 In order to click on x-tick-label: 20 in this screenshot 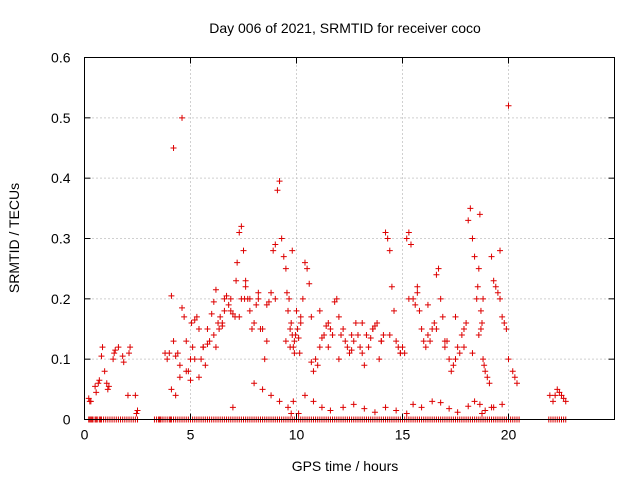, I will do `click(509, 435)`.